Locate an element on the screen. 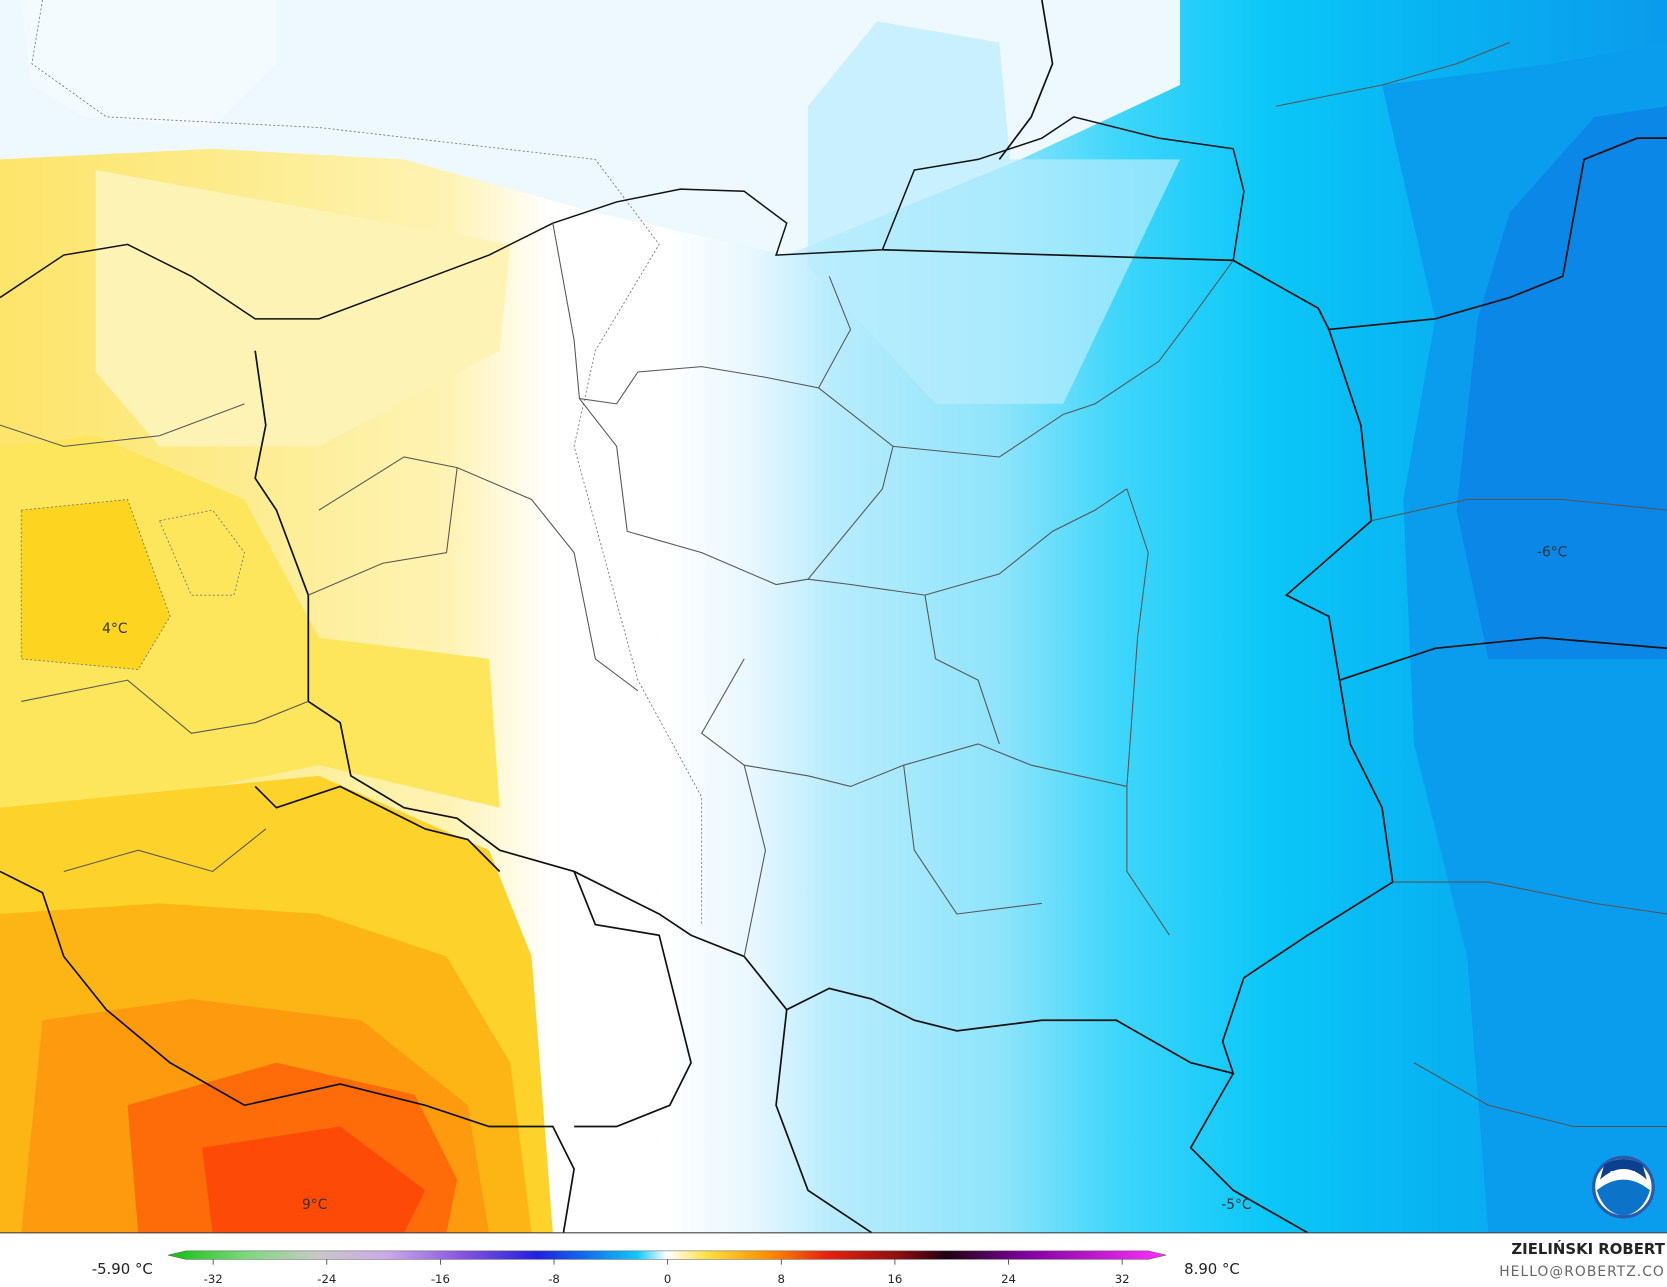  scale-tick-label: -8 is located at coordinates (554, 1279).